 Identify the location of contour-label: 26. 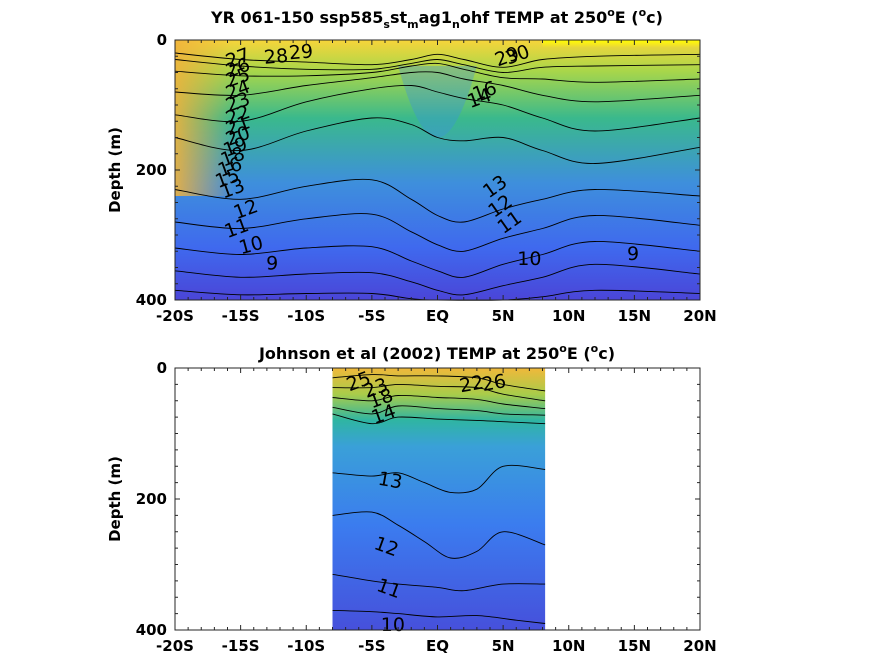
(494, 383).